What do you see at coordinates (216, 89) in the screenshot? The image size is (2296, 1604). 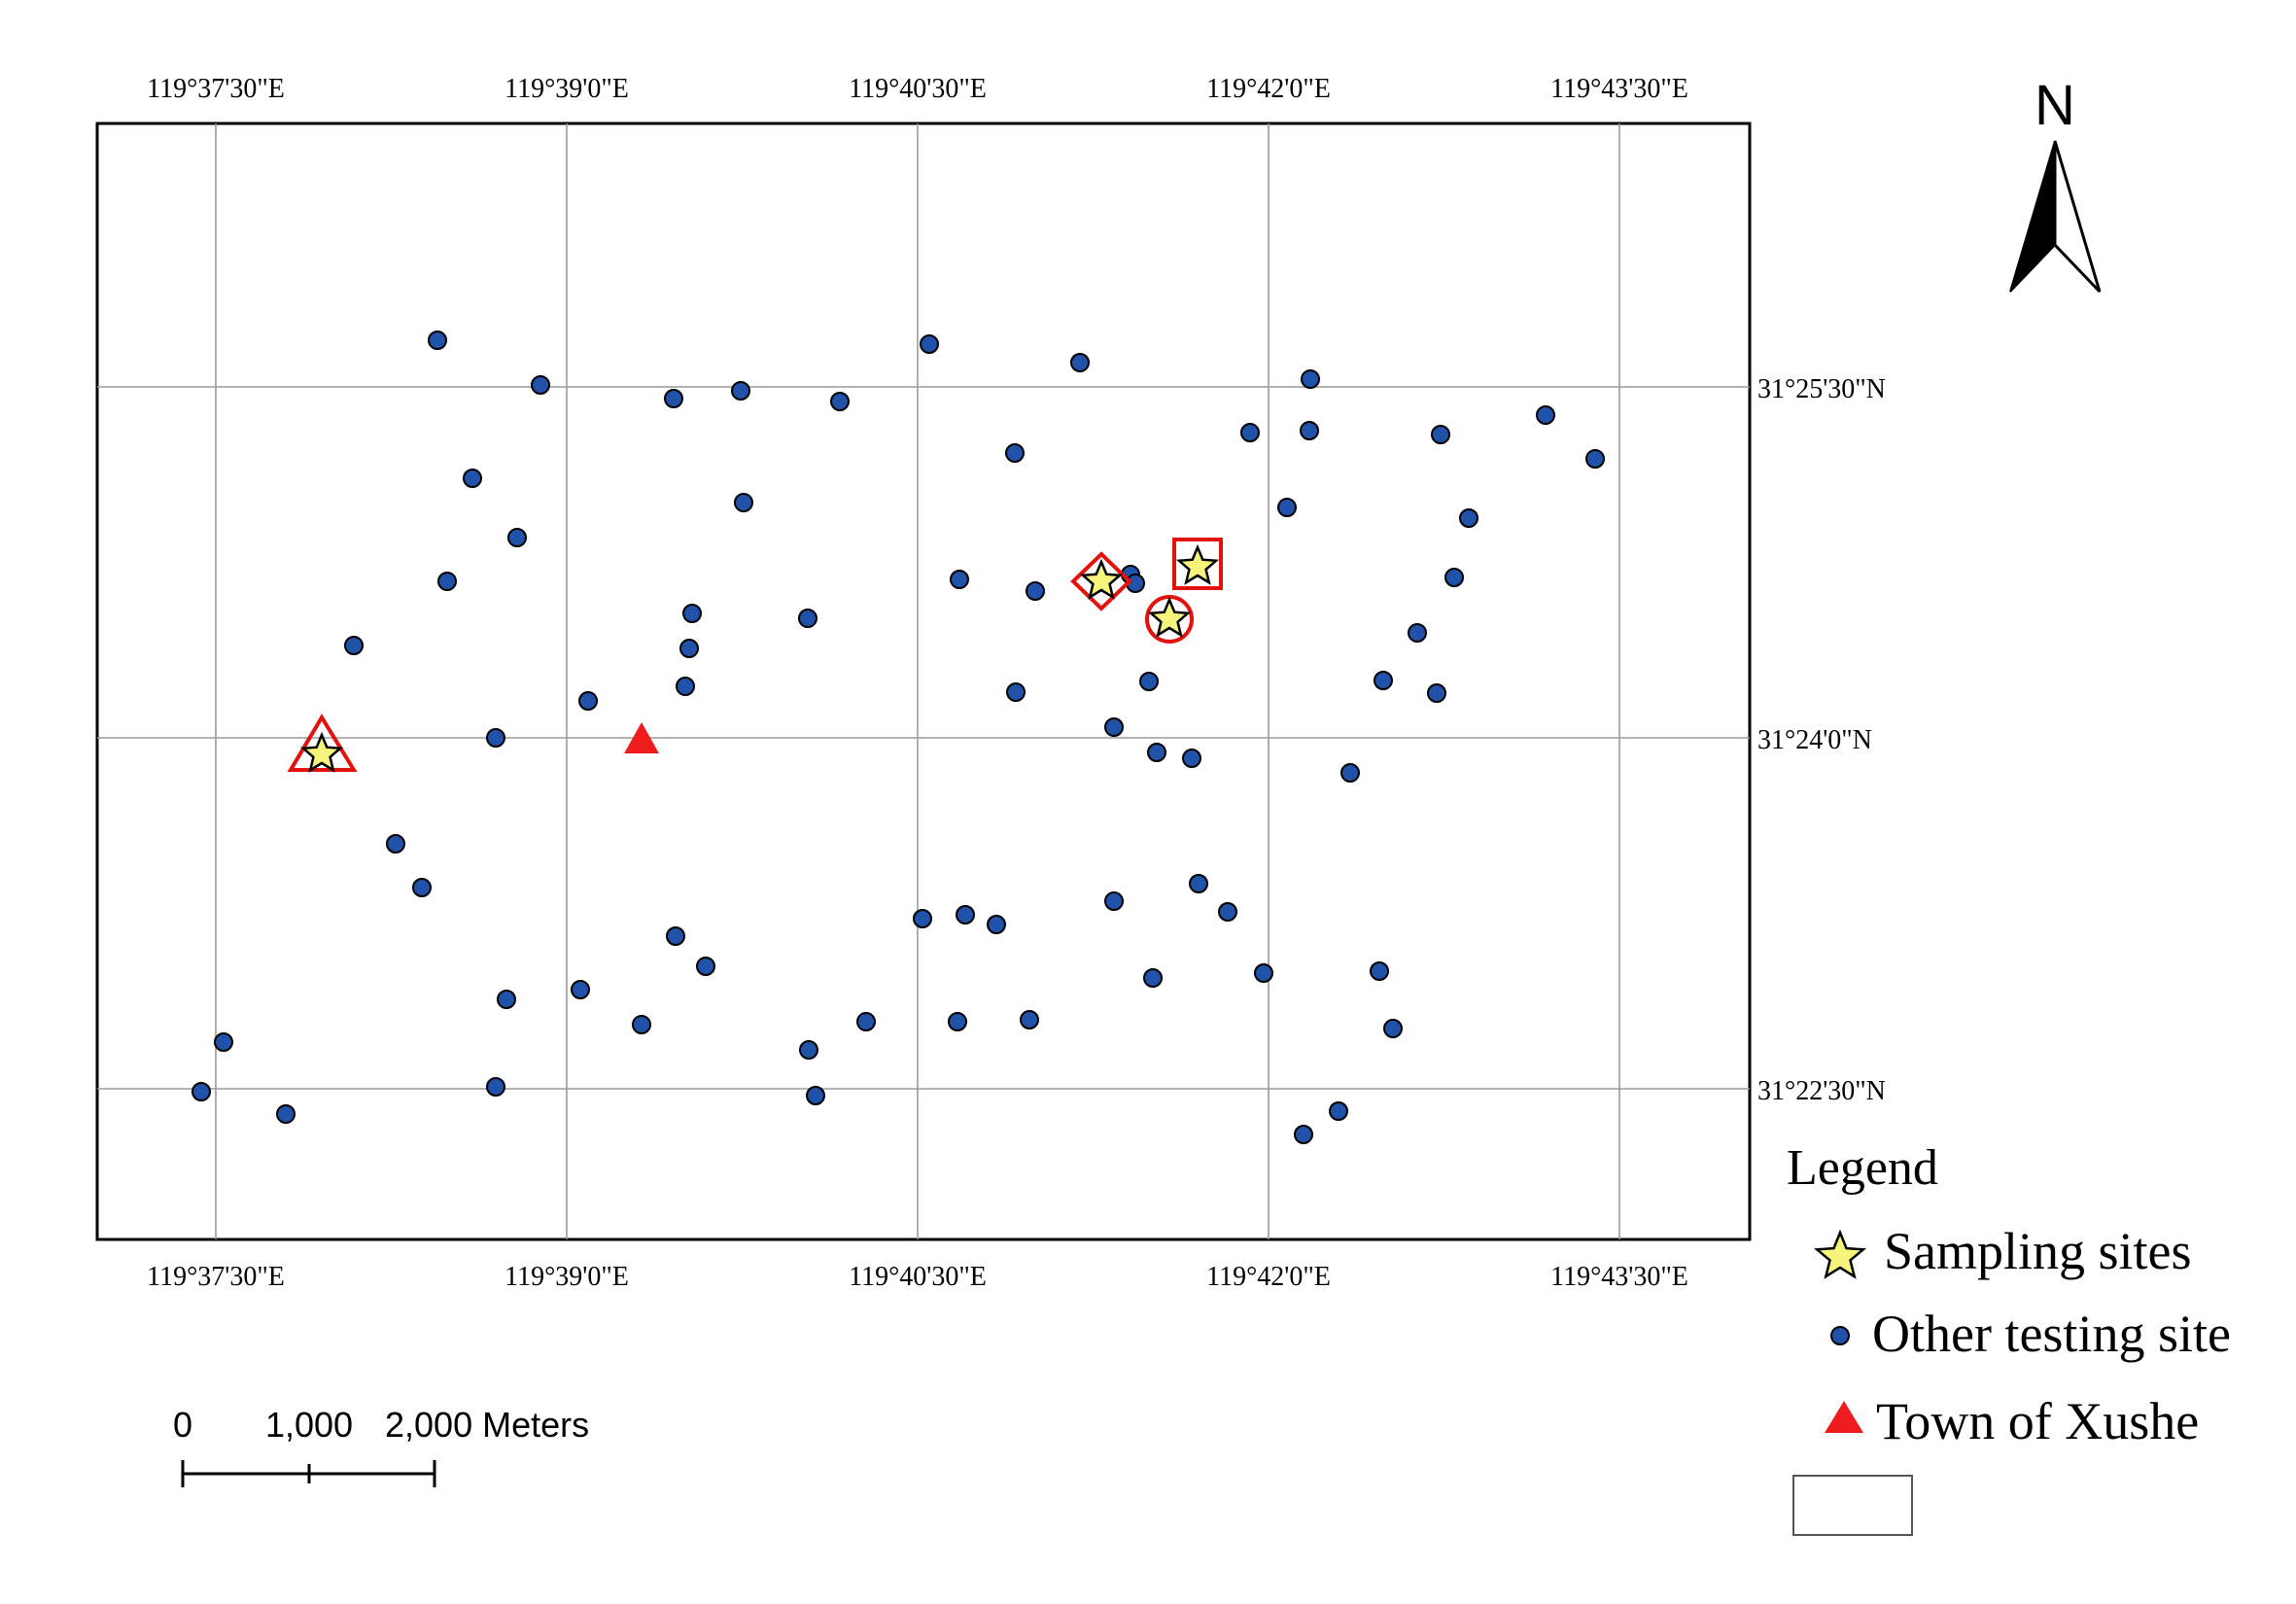 I see `lon-label-top-1: 119°37'30"E` at bounding box center [216, 89].